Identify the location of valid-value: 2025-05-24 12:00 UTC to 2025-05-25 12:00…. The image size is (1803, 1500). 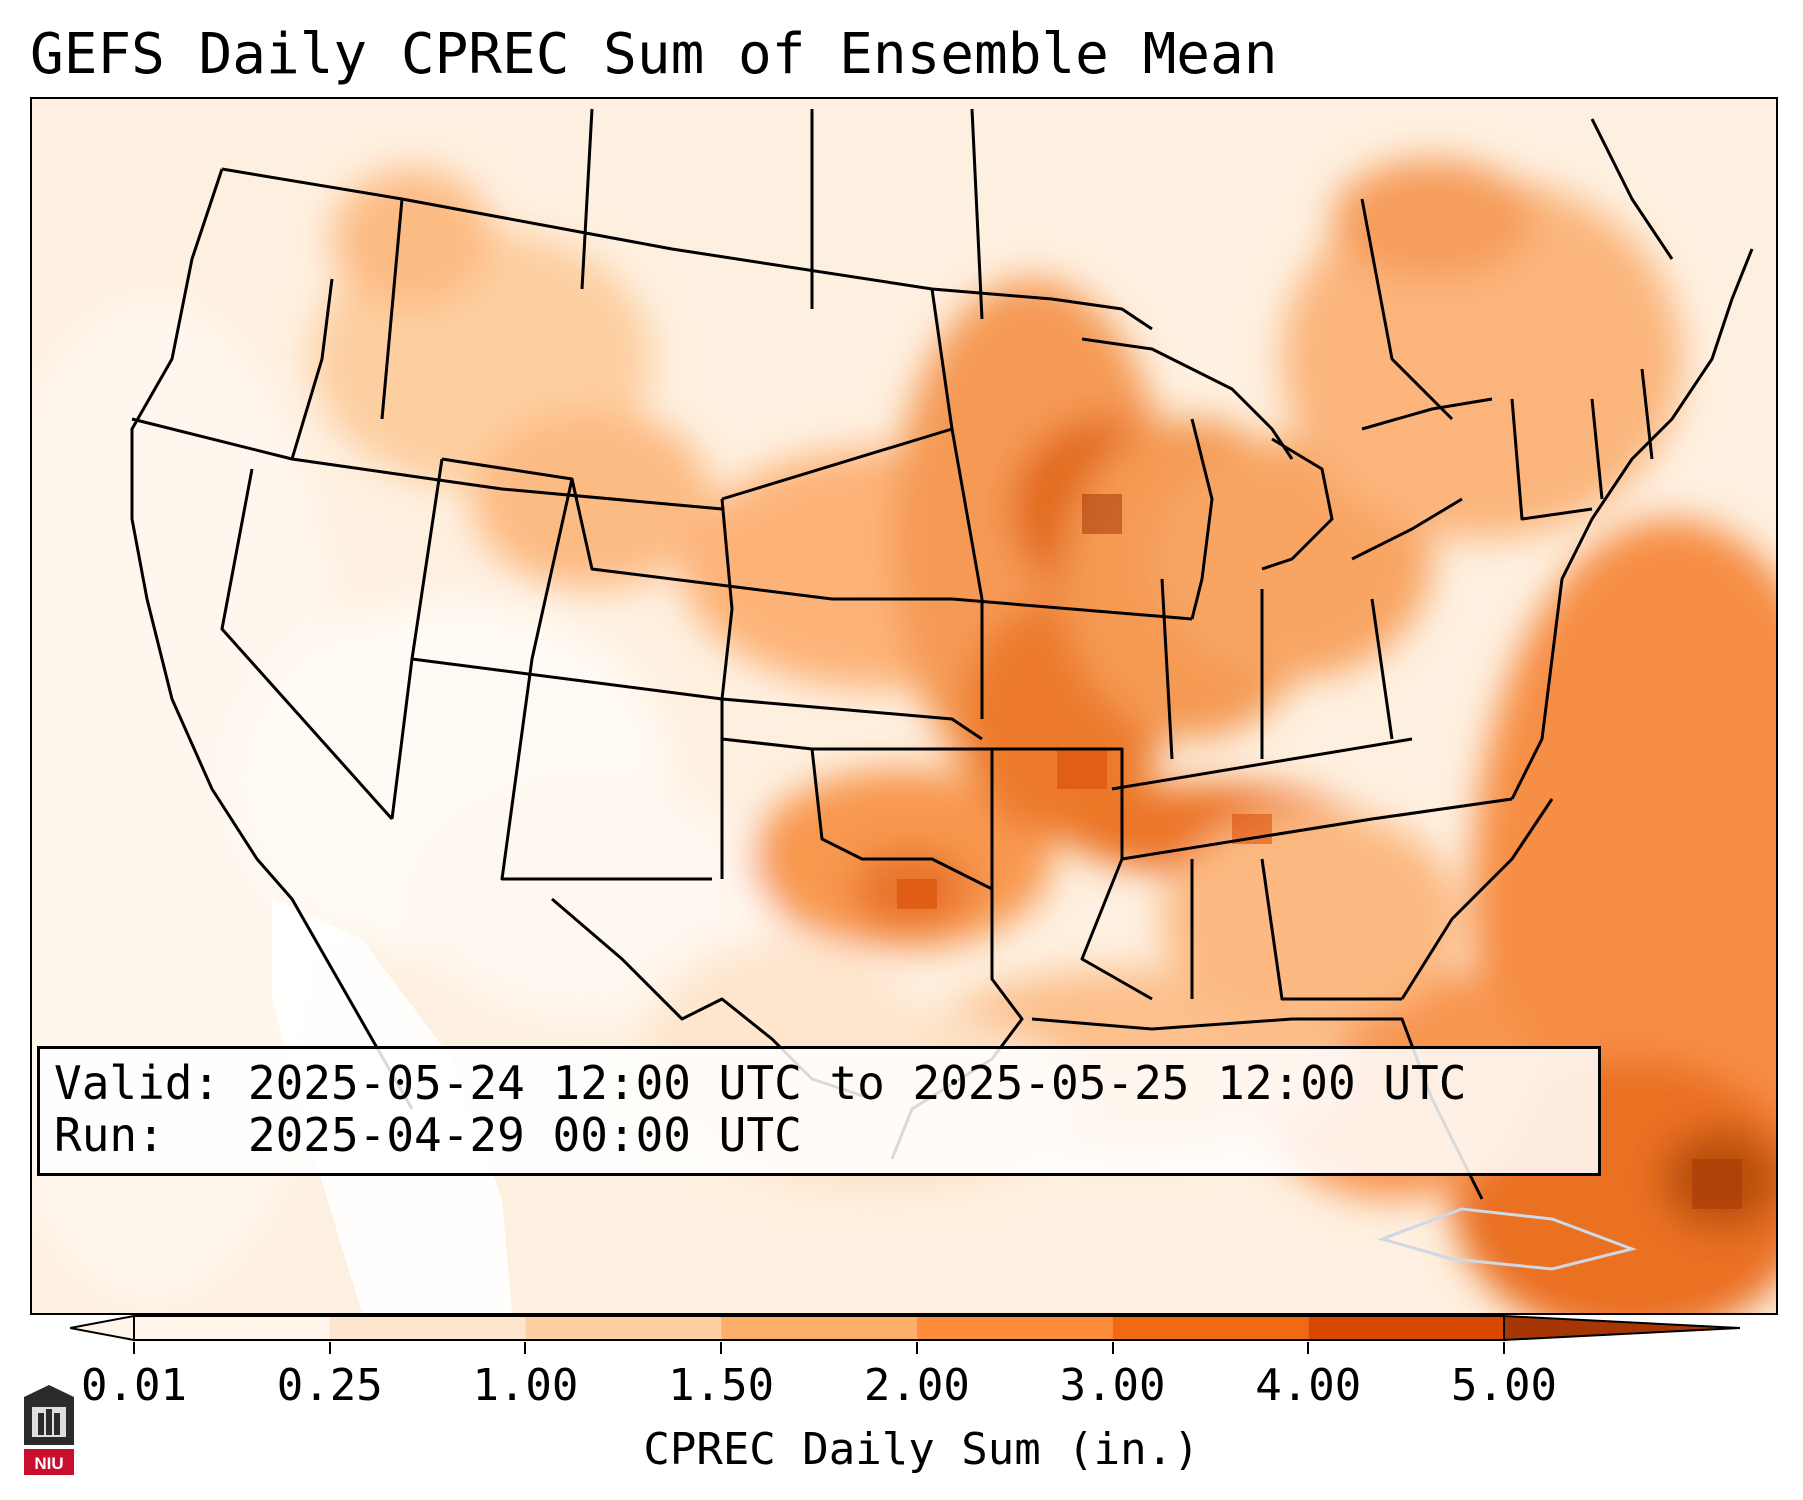
(857, 1083).